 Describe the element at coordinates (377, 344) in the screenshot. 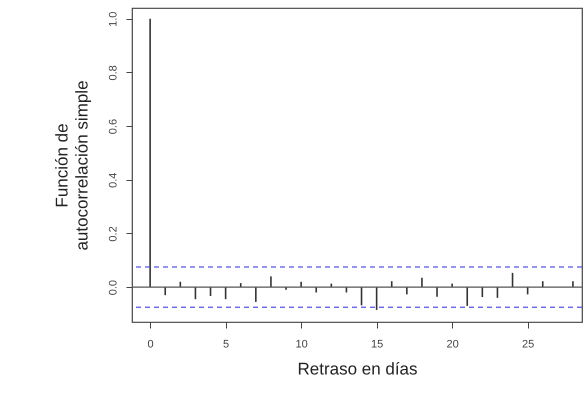

I see `x-tick-label: 15` at that location.